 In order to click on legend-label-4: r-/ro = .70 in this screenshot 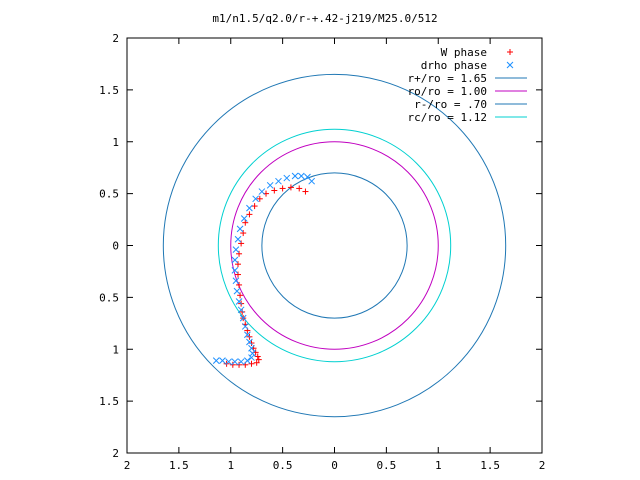, I will do `click(450, 104)`.